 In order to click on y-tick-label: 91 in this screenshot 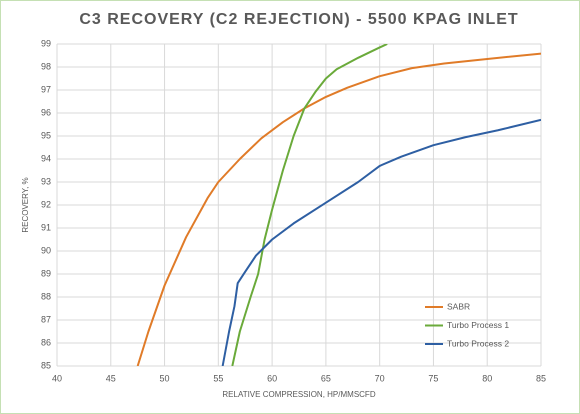, I will do `click(46, 227)`.